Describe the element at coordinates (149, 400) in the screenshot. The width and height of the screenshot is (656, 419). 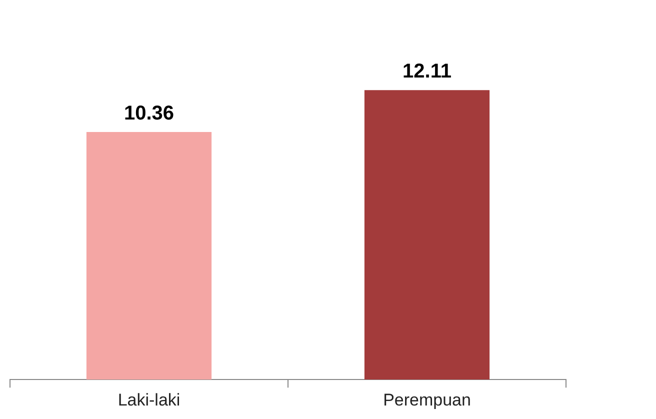
I see `x-tick-label: Laki-laki` at that location.